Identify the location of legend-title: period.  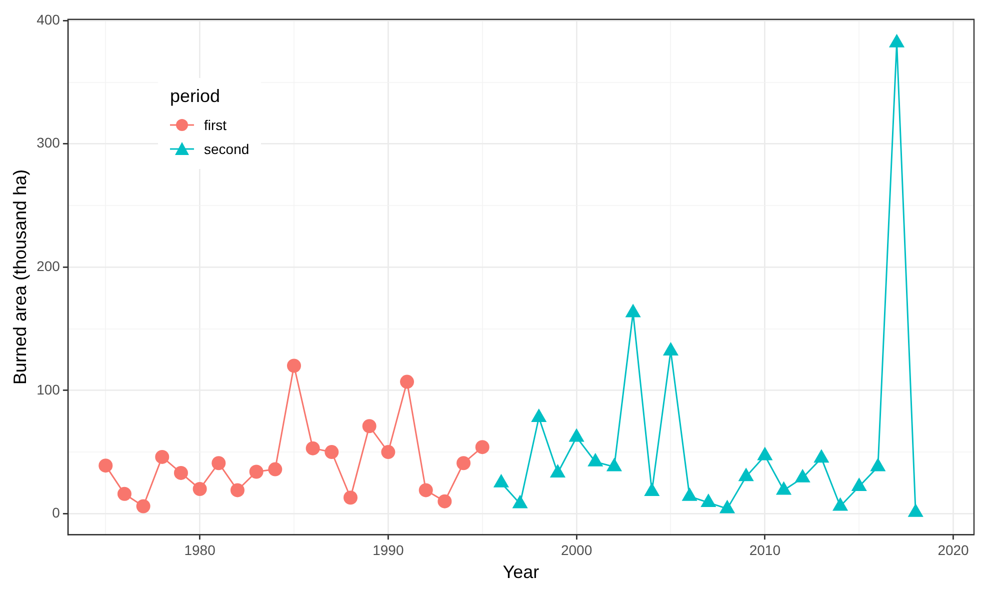
(196, 96).